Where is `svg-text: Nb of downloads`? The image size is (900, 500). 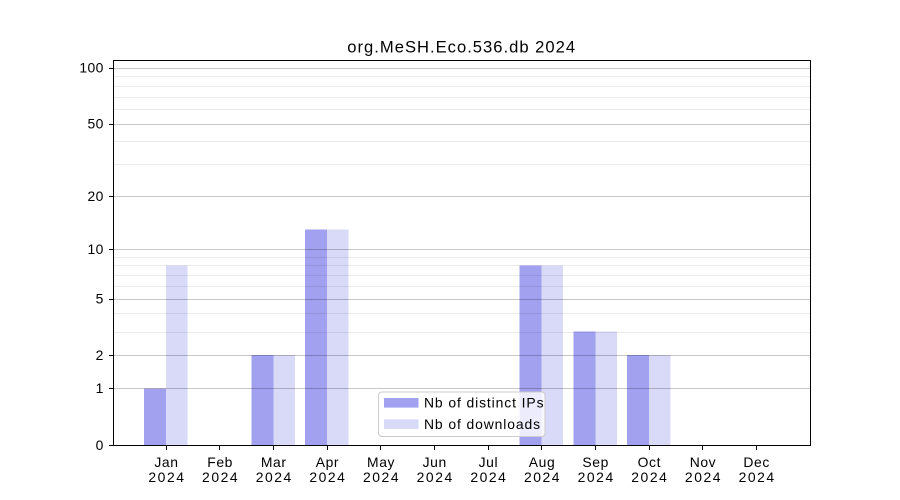 svg-text: Nb of downloads is located at coordinates (482, 424).